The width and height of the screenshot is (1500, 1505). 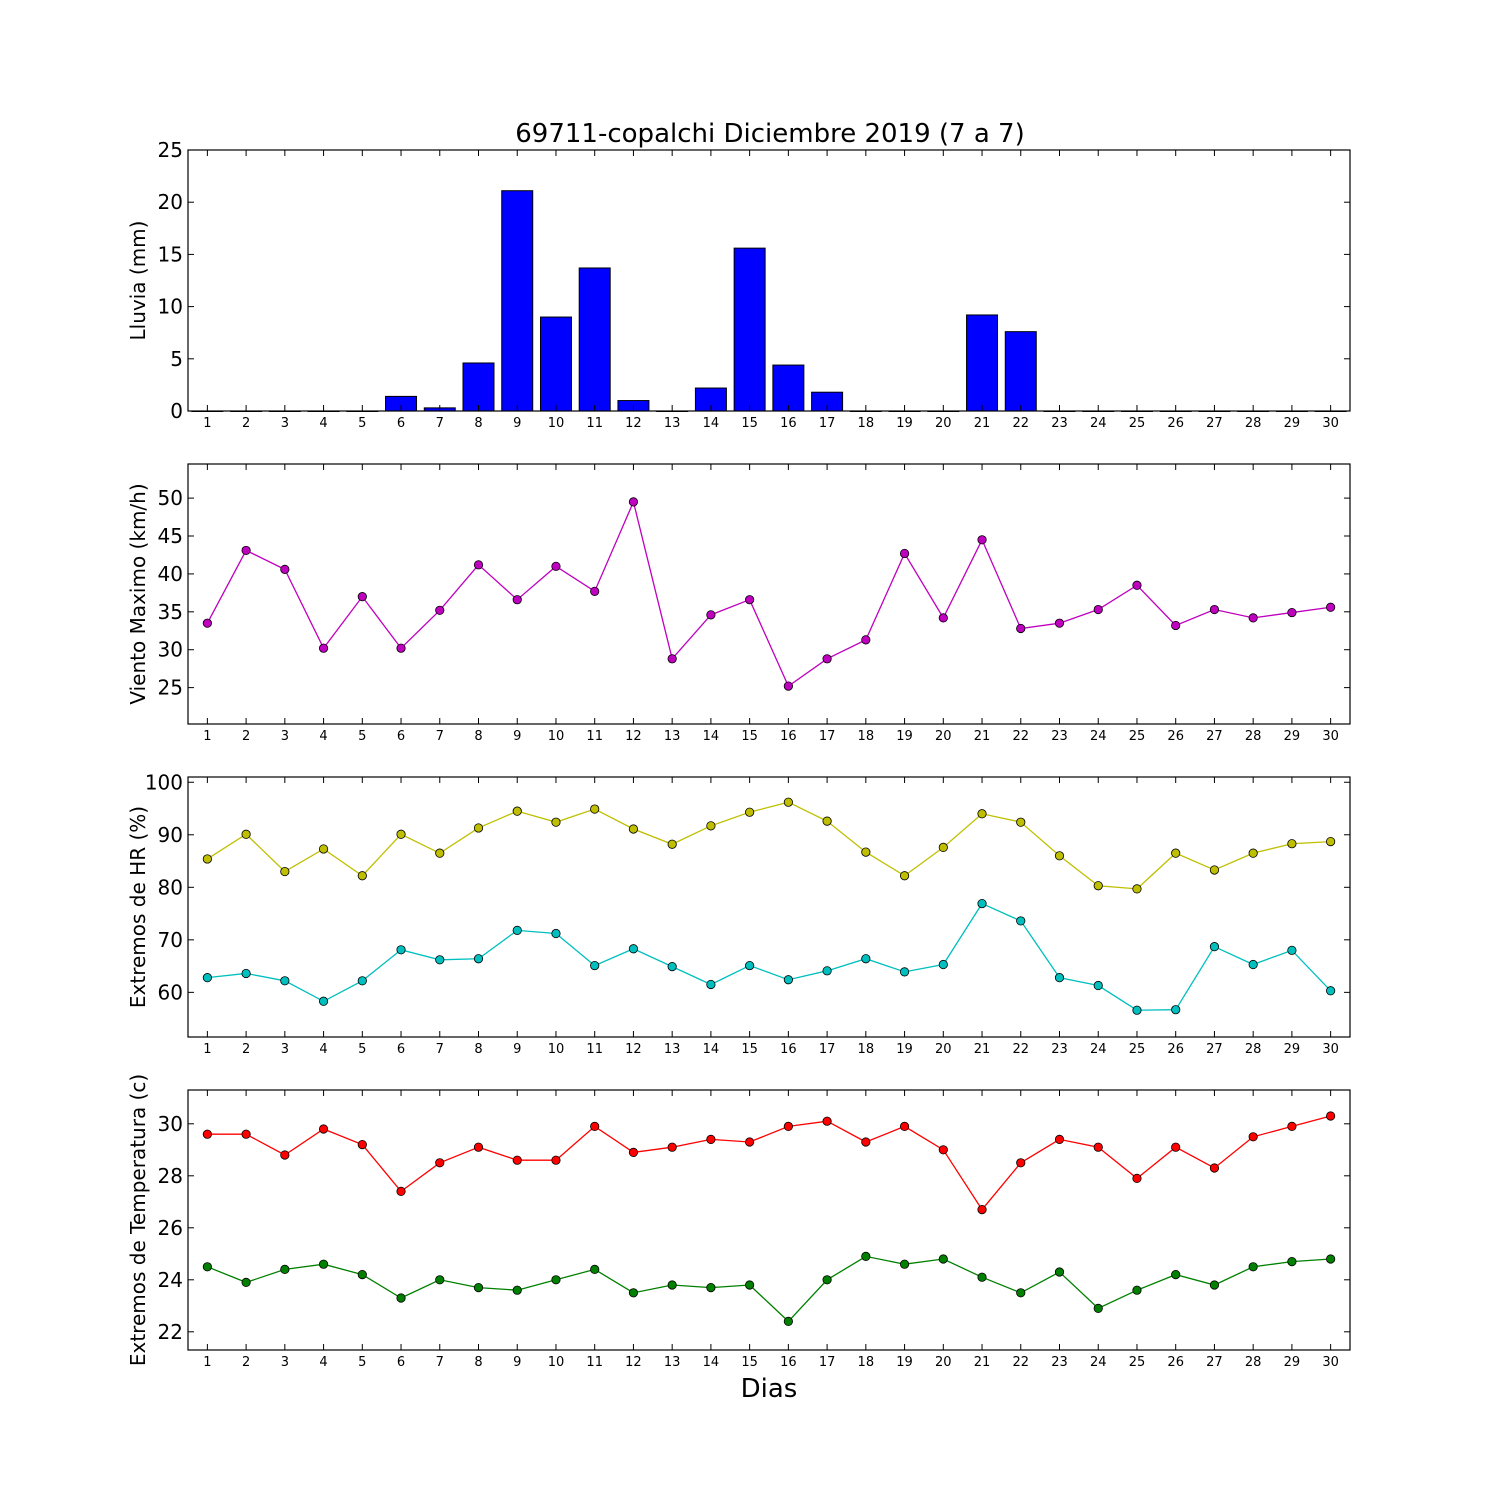 I want to click on x-tick-label: 6, so click(x=401, y=1362).